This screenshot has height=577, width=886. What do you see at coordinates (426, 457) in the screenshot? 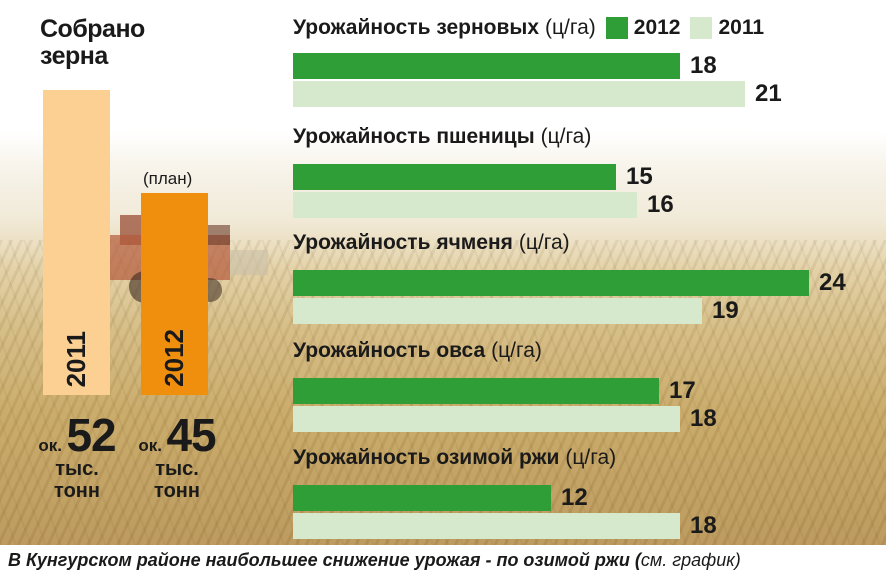
I see `category-name: Урожайность озимой ржи` at bounding box center [426, 457].